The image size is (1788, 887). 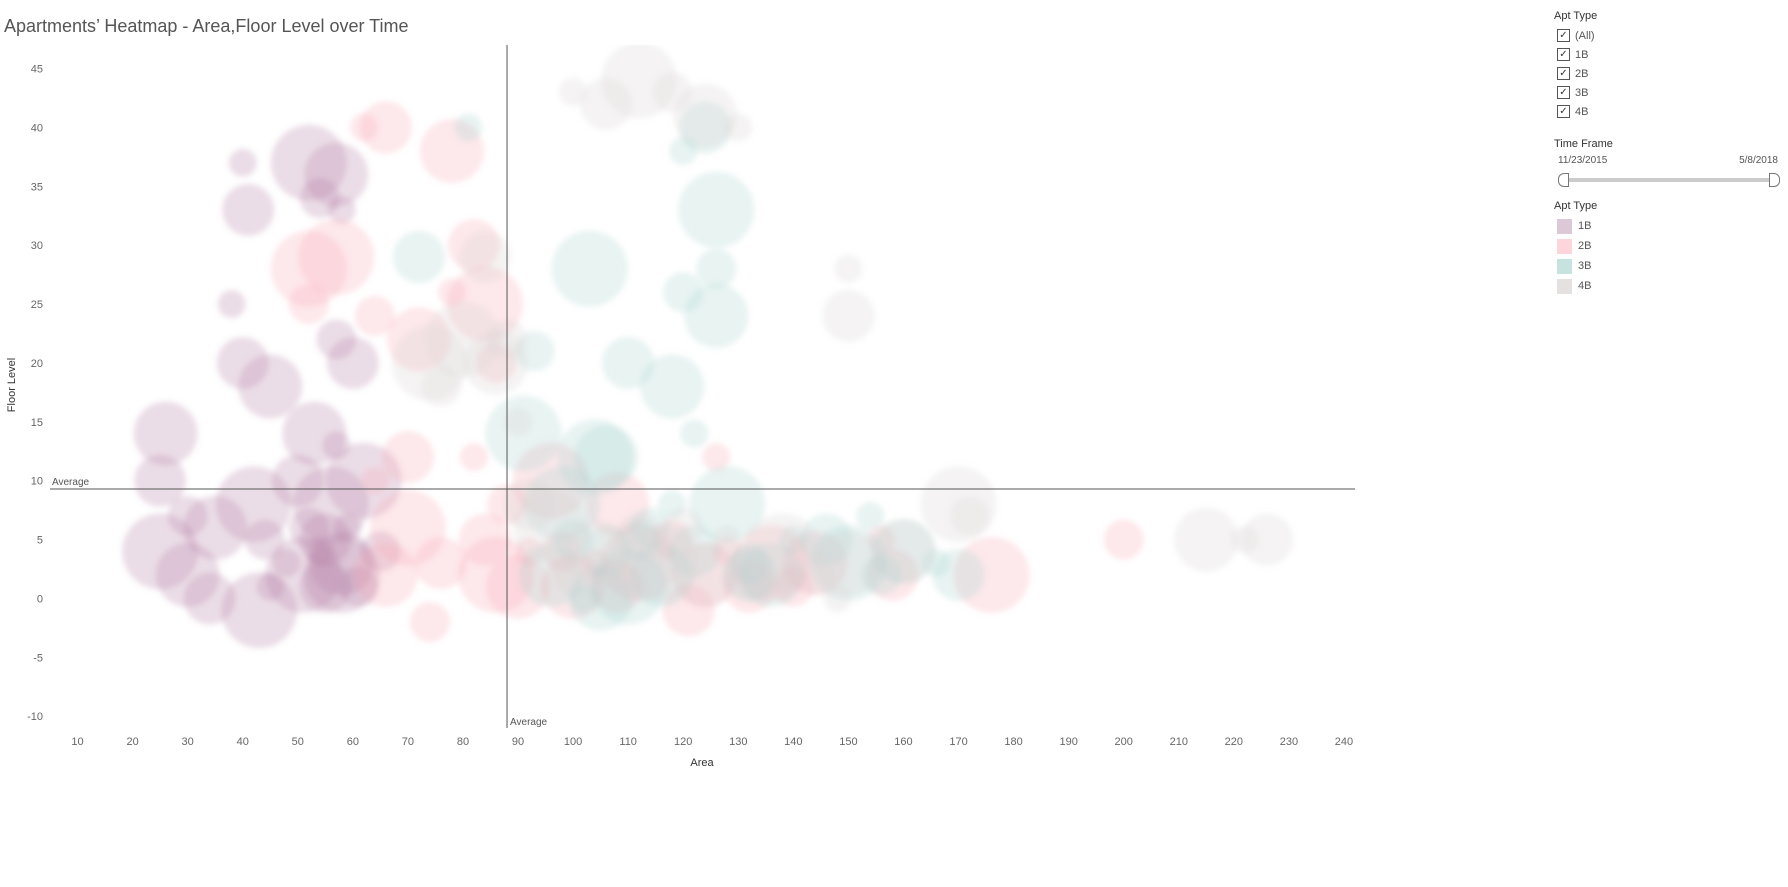 I want to click on legend-item-4b: 4B, so click(x=1669, y=286).